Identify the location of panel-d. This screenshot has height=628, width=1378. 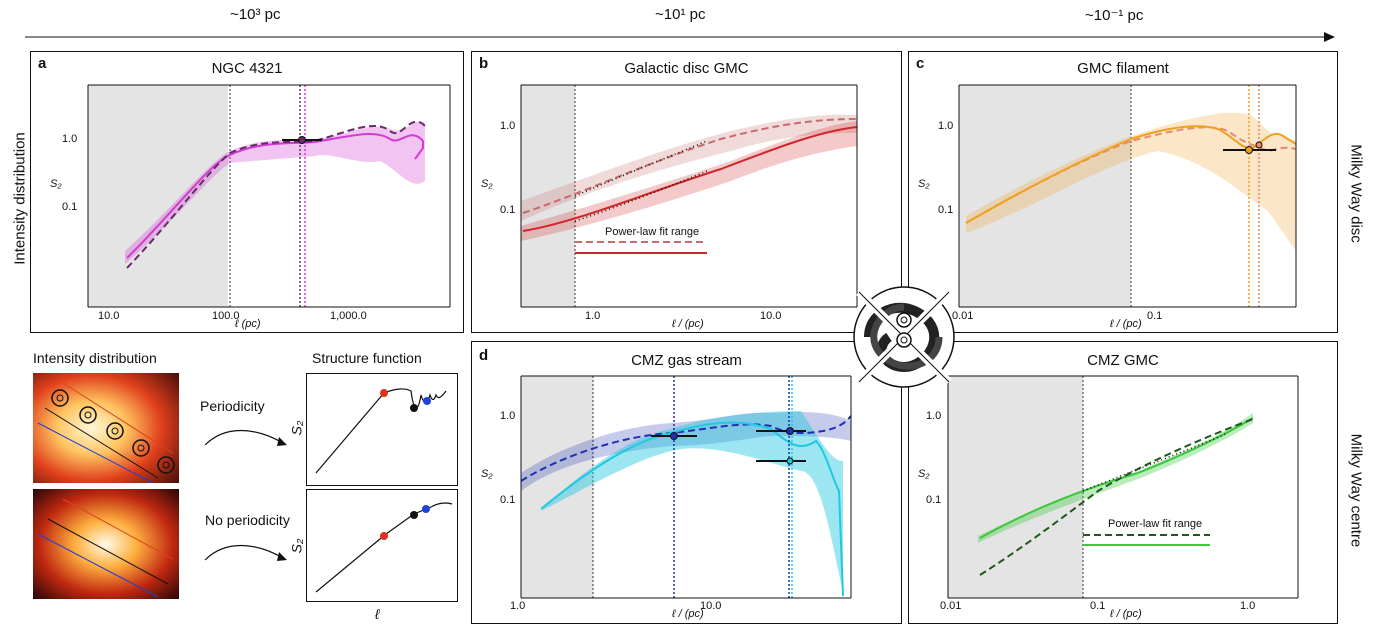
(686, 482).